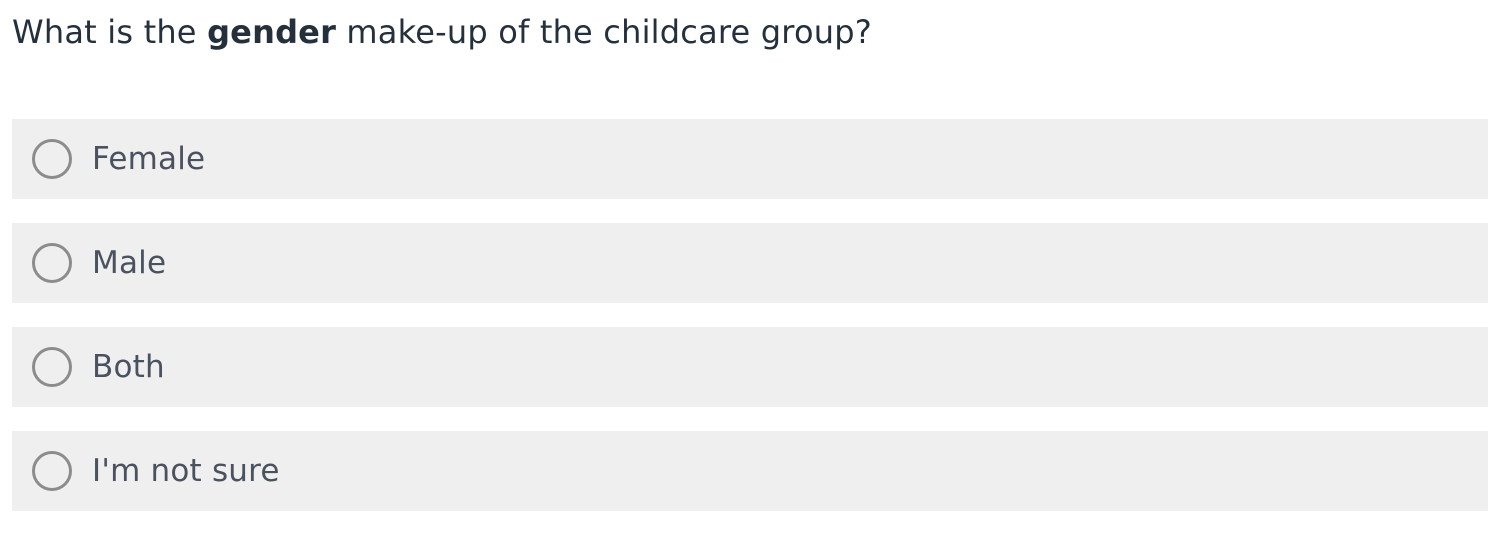 The width and height of the screenshot is (1504, 538). What do you see at coordinates (750, 471) in the screenshot?
I see `option-not-sure: I'm not sure` at bounding box center [750, 471].